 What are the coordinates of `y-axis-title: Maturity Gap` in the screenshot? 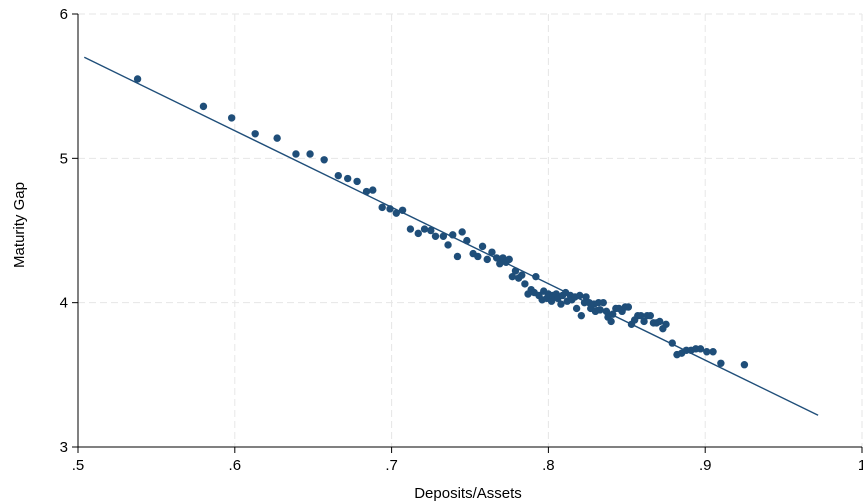 It's located at (19, 225).